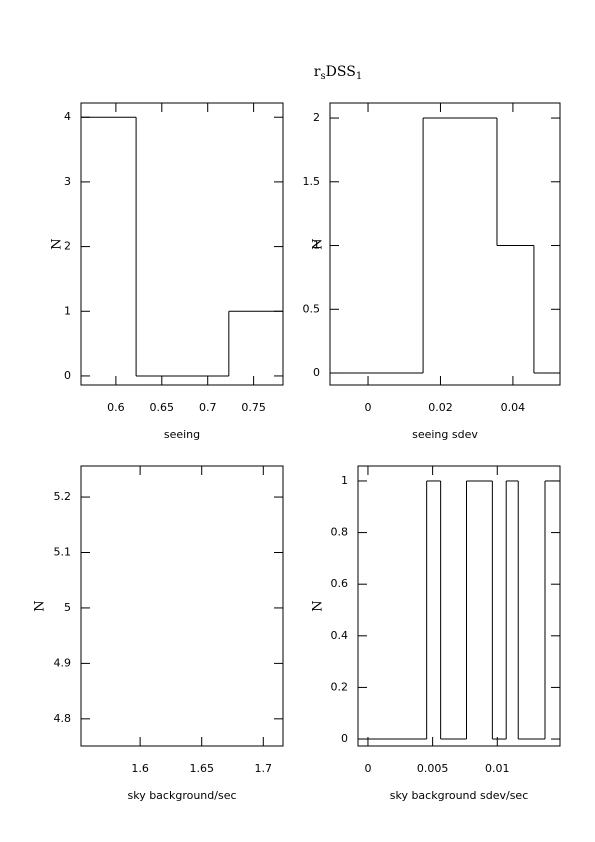 This screenshot has width=595, height=842. I want to click on x-tick-label: 1.65, so click(201, 768).